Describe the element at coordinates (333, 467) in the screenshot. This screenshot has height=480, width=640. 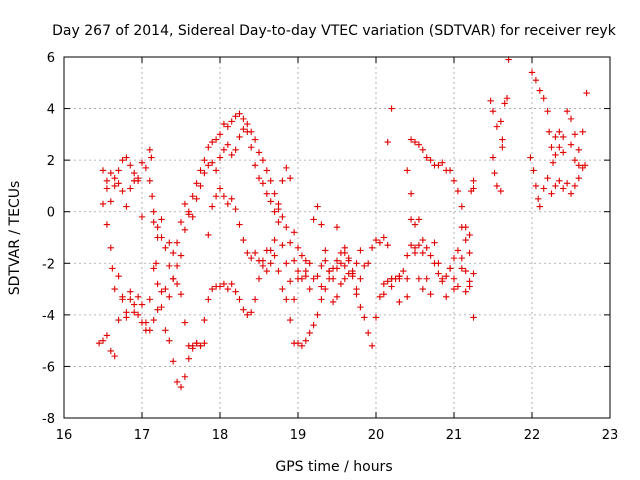
I see `x-axis-title: GPS time / hours` at that location.